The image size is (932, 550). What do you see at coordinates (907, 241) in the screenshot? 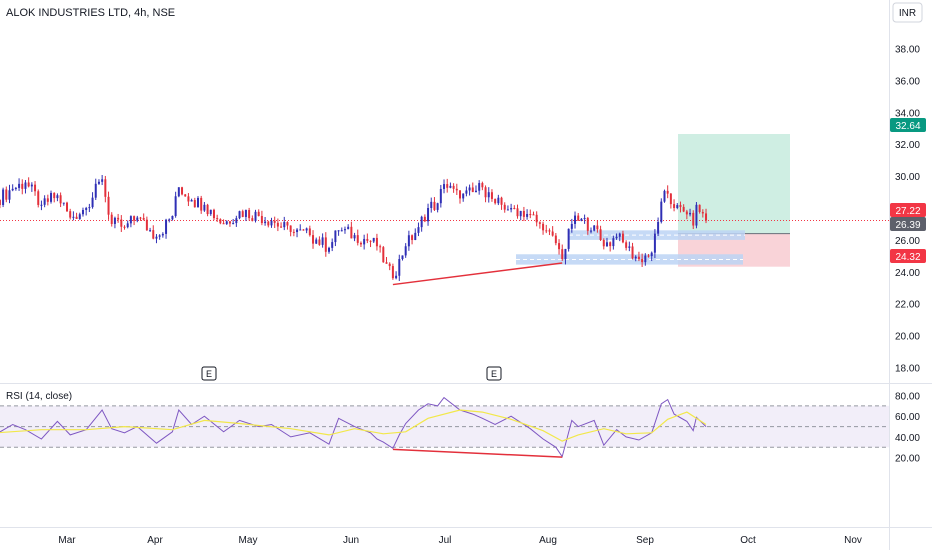
I see `price-axis-tick-label: 26.00` at bounding box center [907, 241].